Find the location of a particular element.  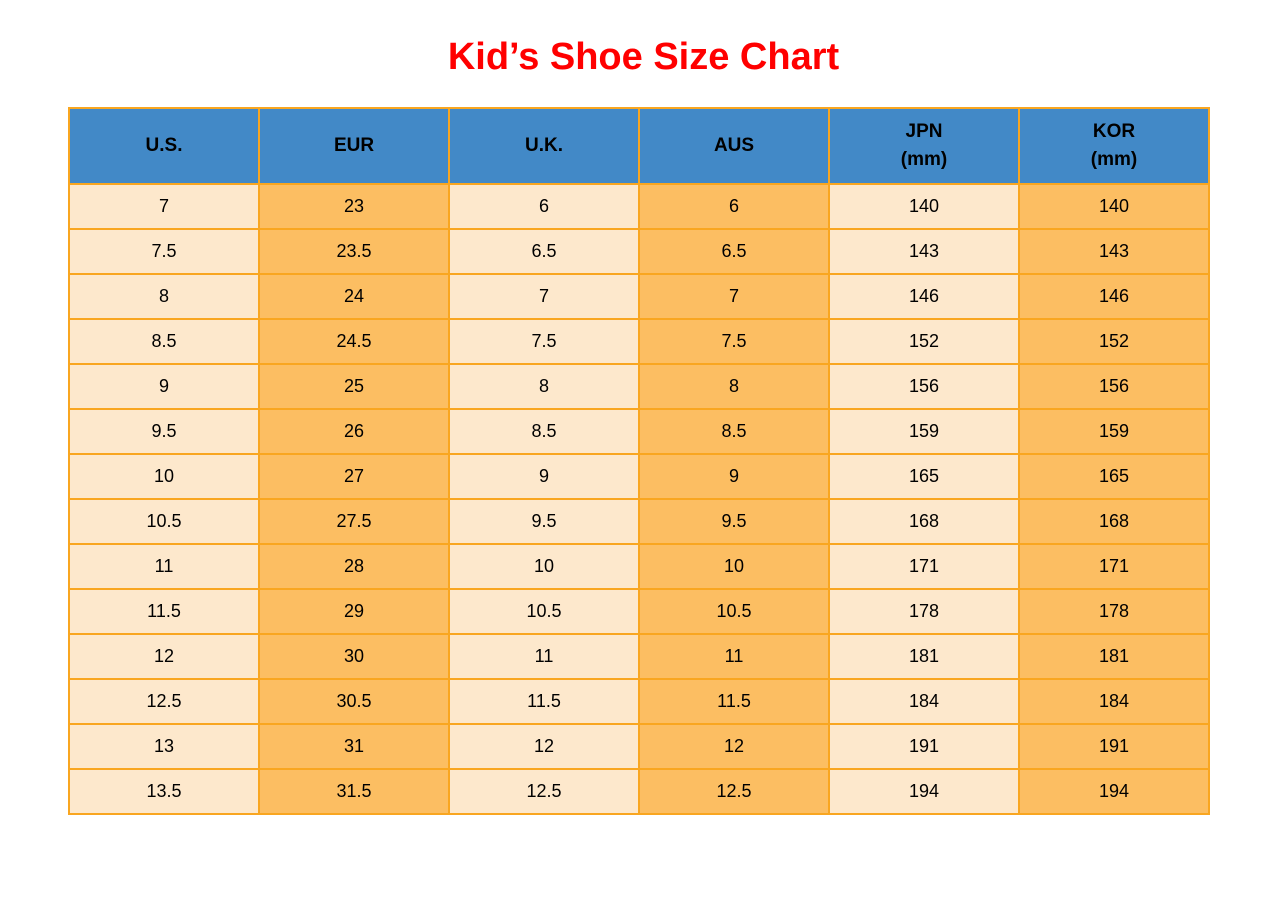

table-cell: 146 is located at coordinates (924, 296).